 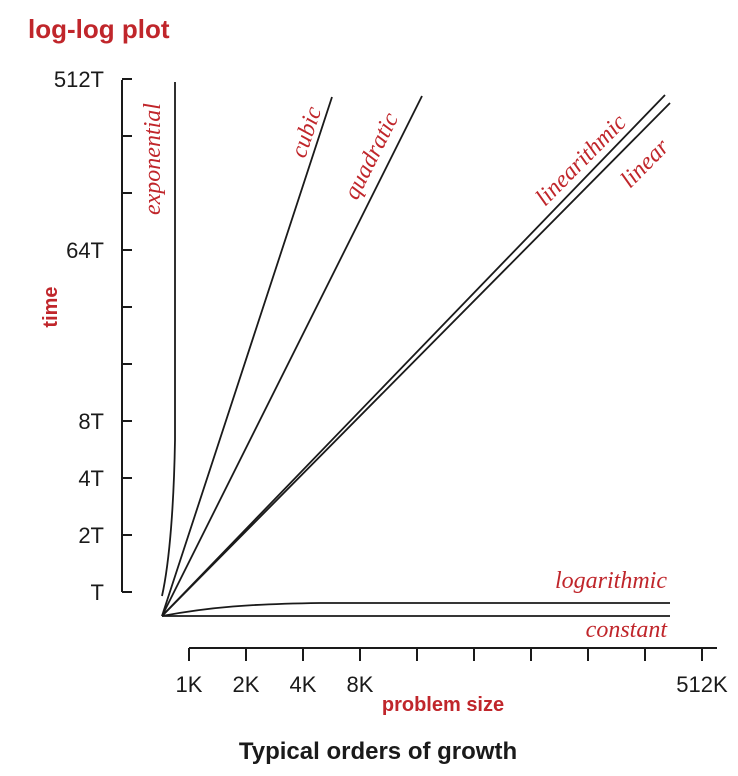 What do you see at coordinates (360, 684) in the screenshot?
I see `x-tick-label: 8K` at bounding box center [360, 684].